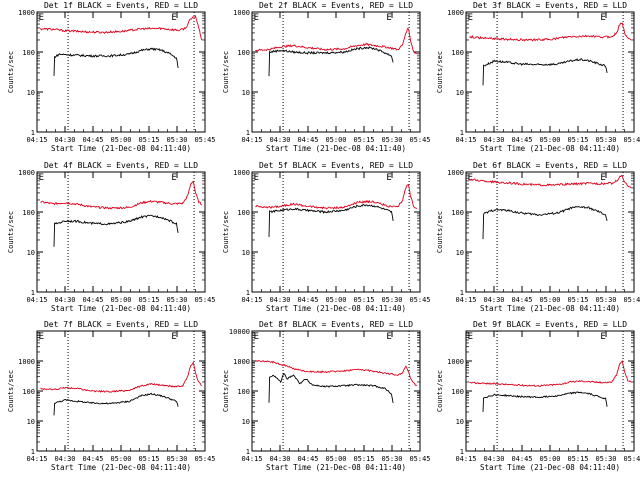  What do you see at coordinates (550, 324) in the screenshot?
I see `chart-title: Det 9f BLACK = Events, RED = LLD` at bounding box center [550, 324].